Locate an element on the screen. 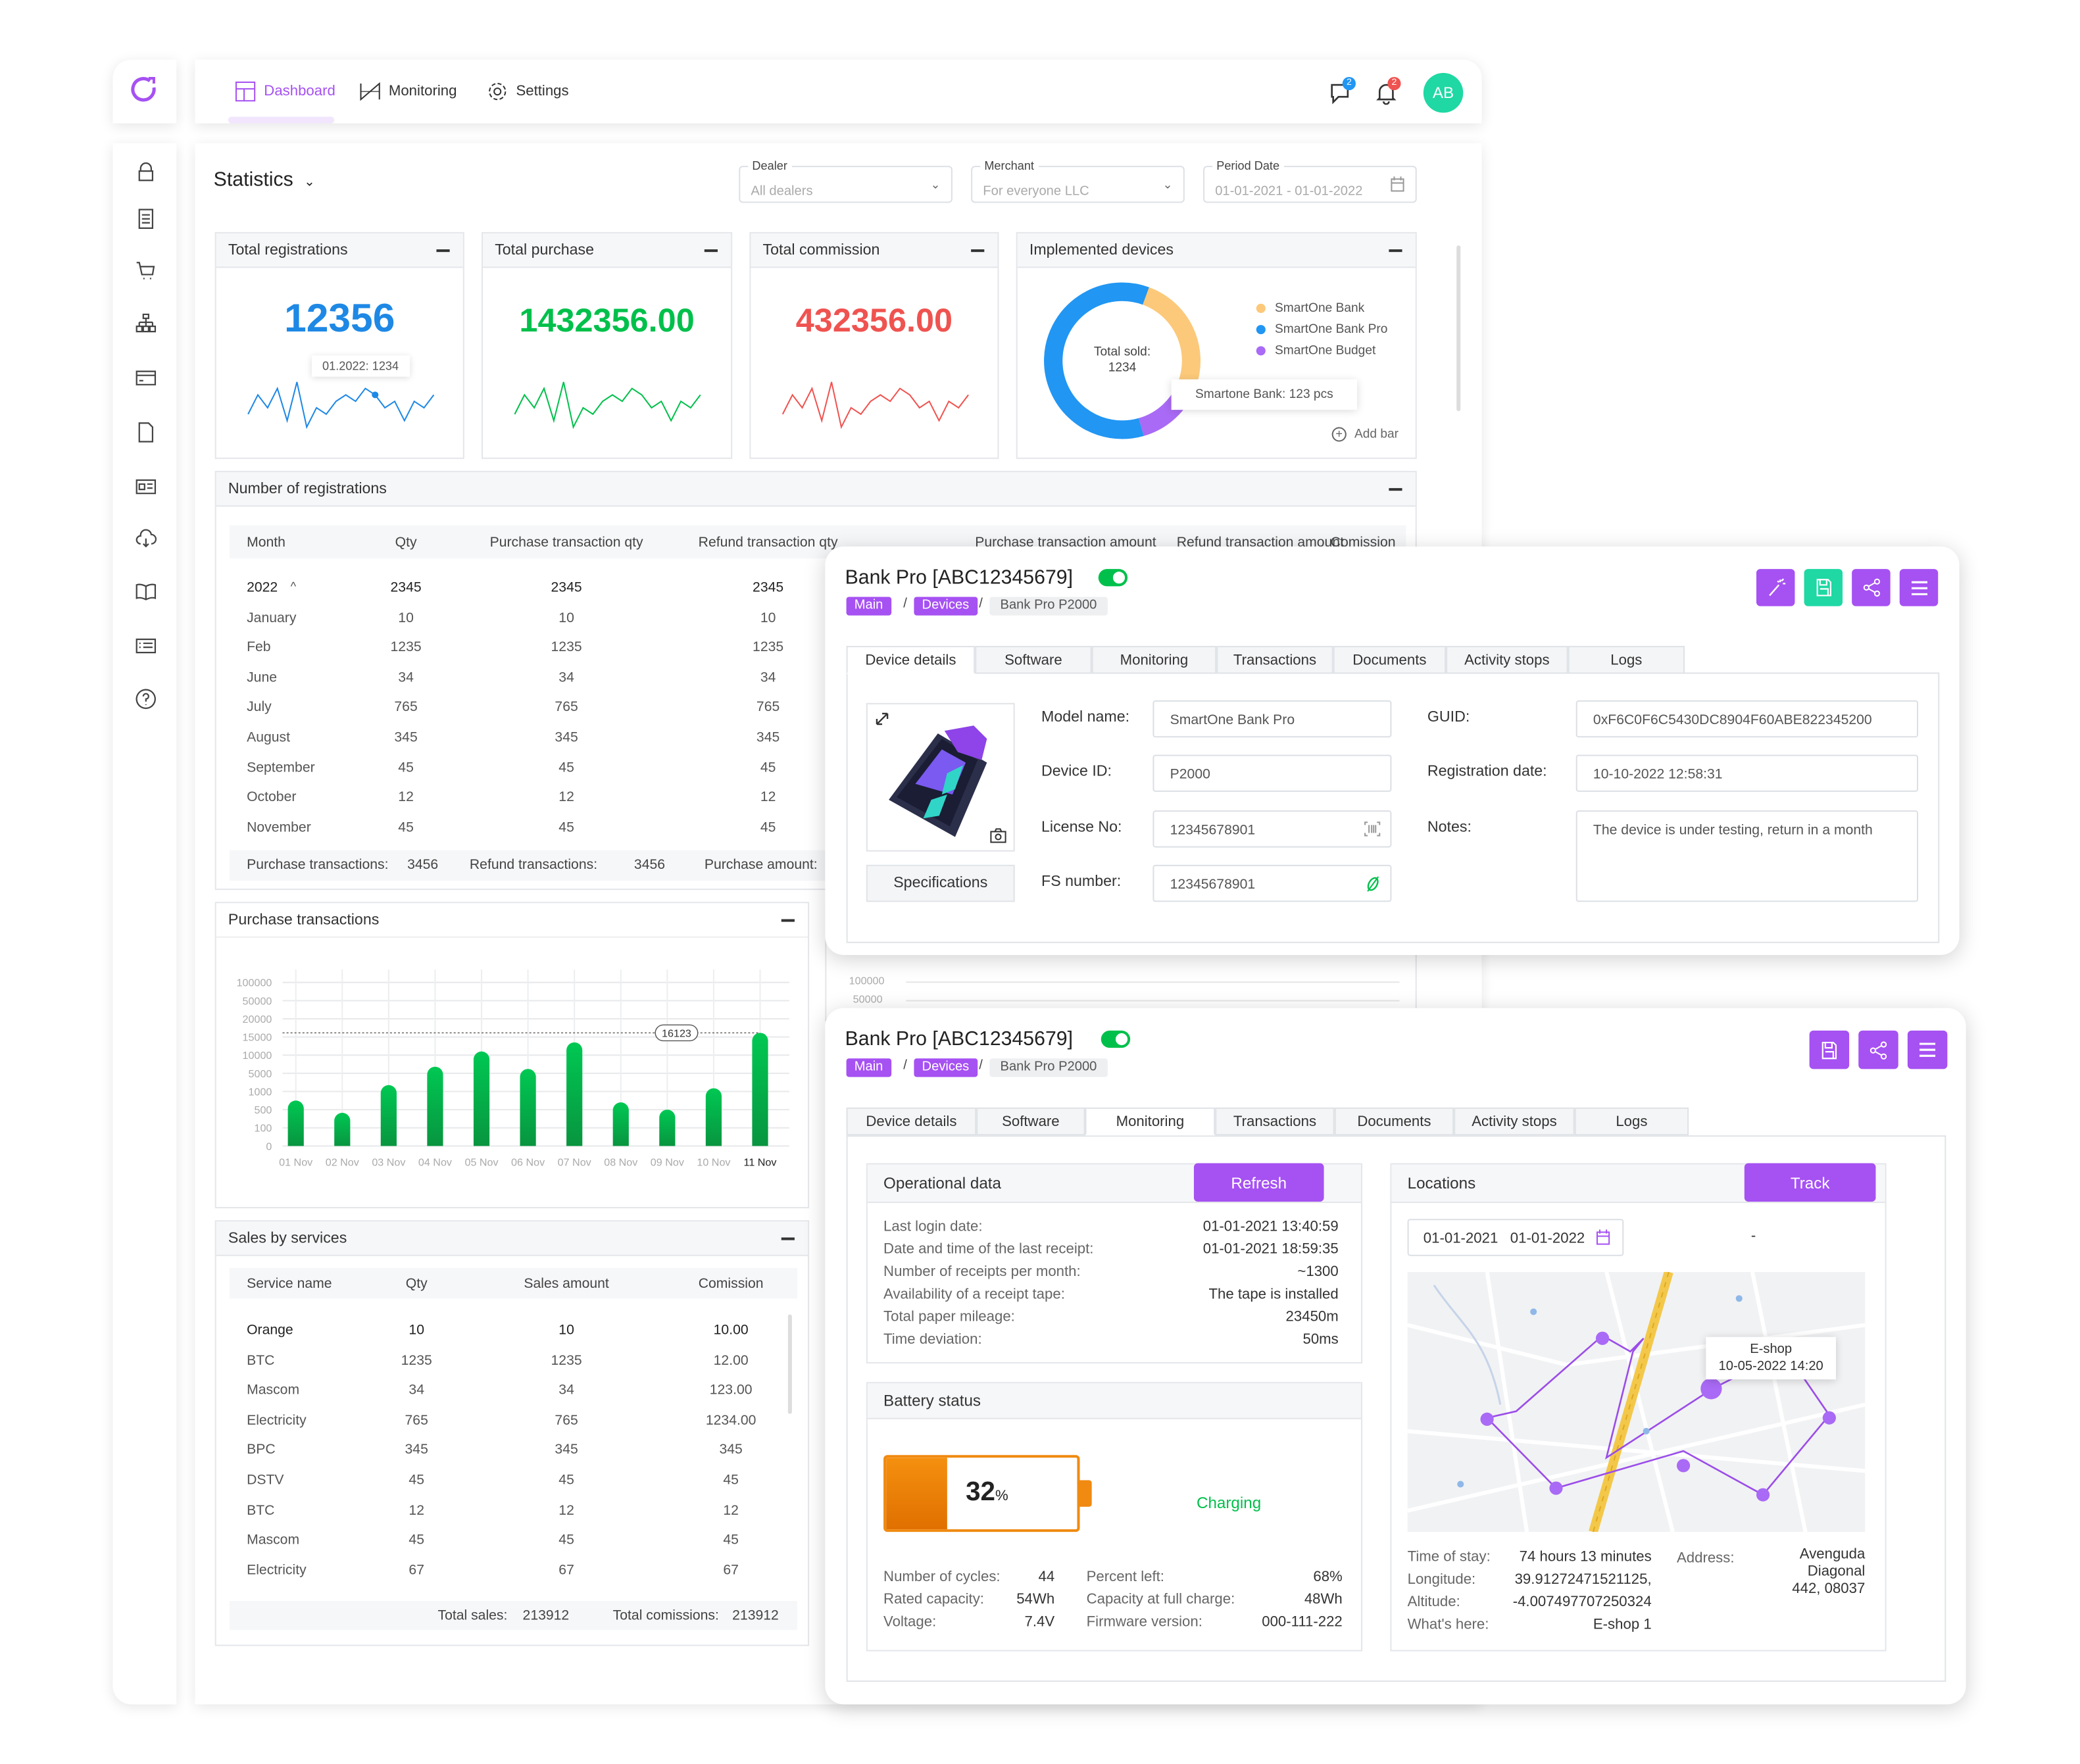  statistics-dropdown: Statistics ⌄ is located at coordinates (264, 180).